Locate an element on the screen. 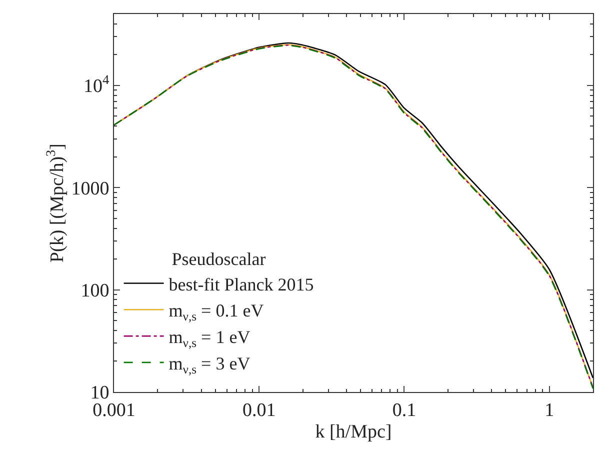 This screenshot has height=459, width=602. x-axis-title: k [h/Mpc] is located at coordinates (353, 432).